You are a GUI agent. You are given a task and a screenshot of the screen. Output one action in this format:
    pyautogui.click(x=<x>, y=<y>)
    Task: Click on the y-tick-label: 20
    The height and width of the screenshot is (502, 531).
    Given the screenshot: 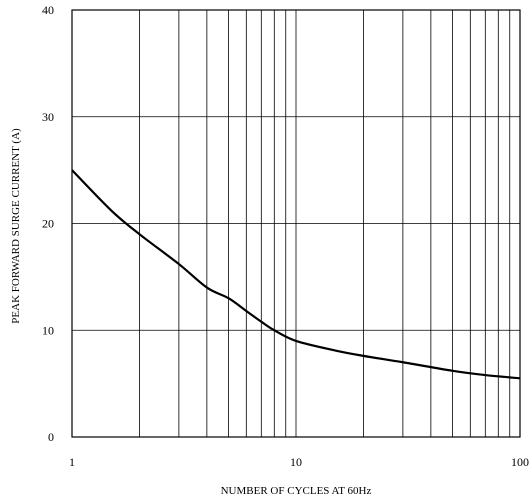 What is the action you would take?
    pyautogui.click(x=48, y=224)
    